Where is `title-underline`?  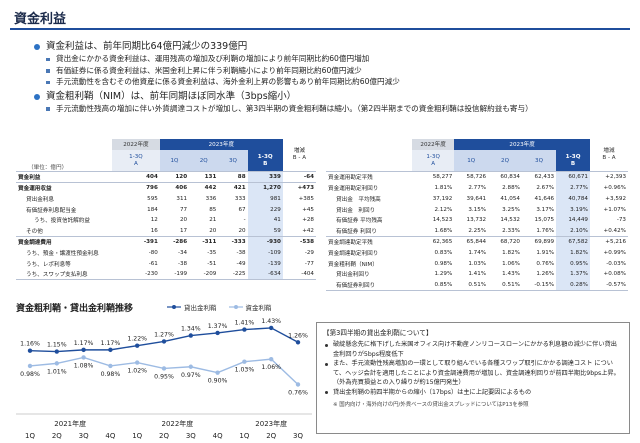 title-underline is located at coordinates (320, 29).